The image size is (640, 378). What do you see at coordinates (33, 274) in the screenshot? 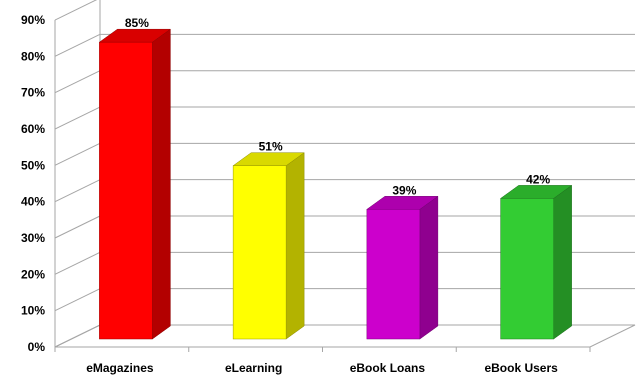
I see `y-tick-label: 20%` at bounding box center [33, 274].